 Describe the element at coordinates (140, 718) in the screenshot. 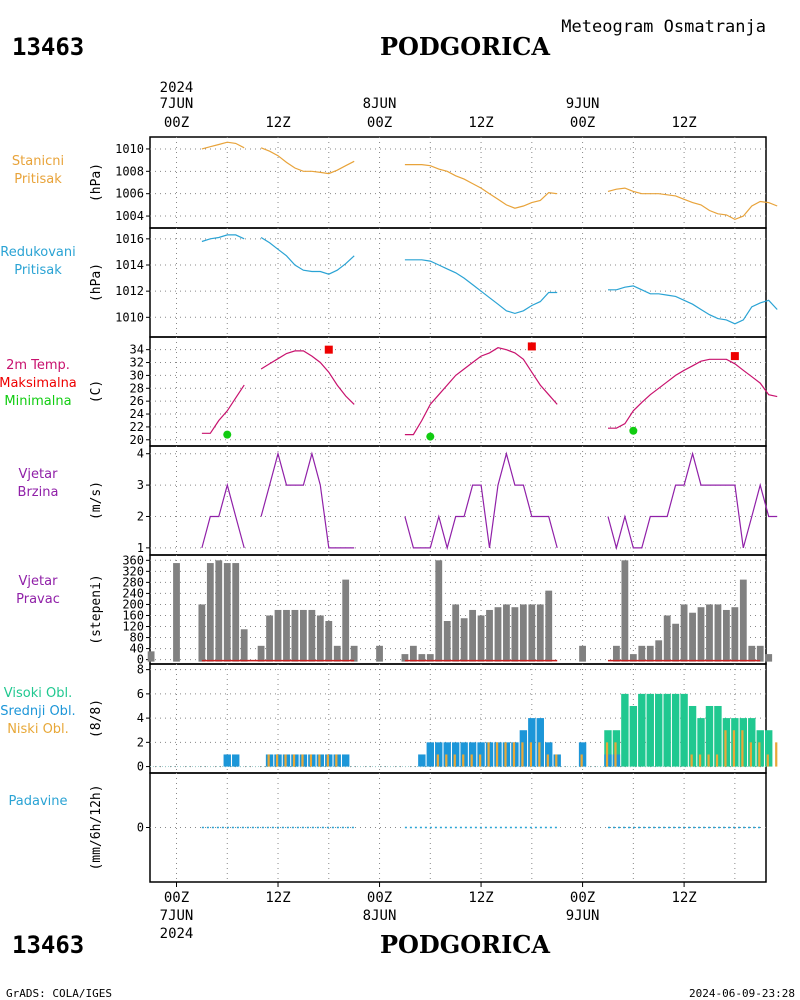

I see `y-tick-label: 4` at that location.